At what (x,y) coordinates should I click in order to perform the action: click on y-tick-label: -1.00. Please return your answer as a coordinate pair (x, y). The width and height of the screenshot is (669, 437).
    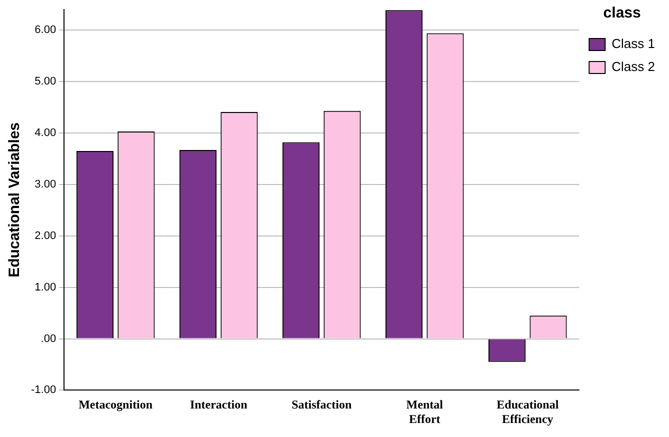
    Looking at the image, I should click on (43, 390).